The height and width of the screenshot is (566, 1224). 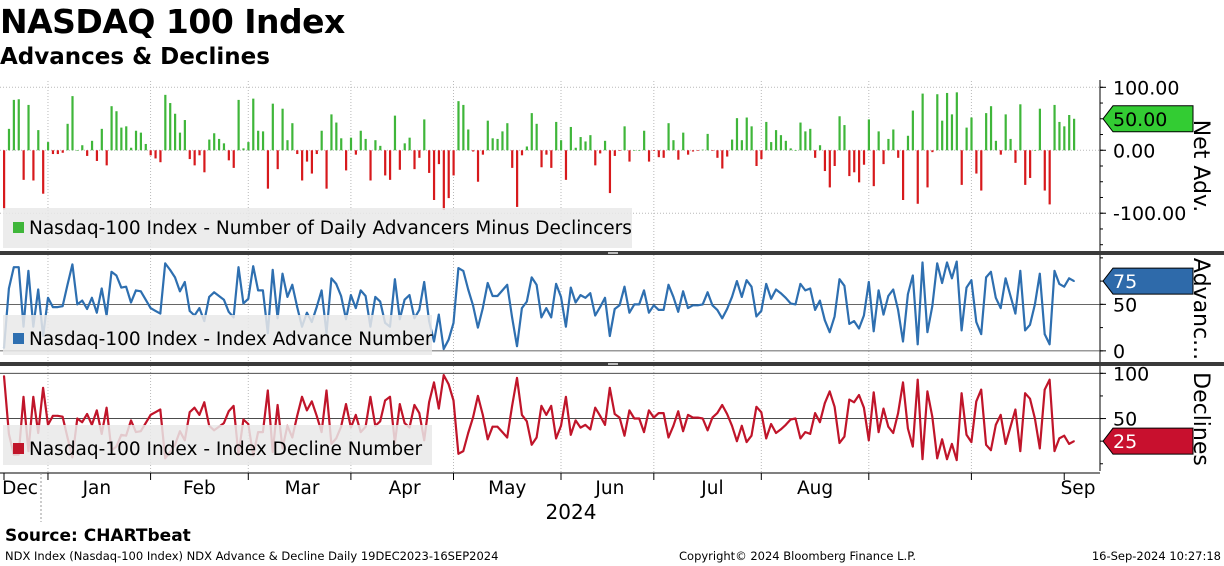 I want to click on net-last-value: 50.00, so click(x=1140, y=120).